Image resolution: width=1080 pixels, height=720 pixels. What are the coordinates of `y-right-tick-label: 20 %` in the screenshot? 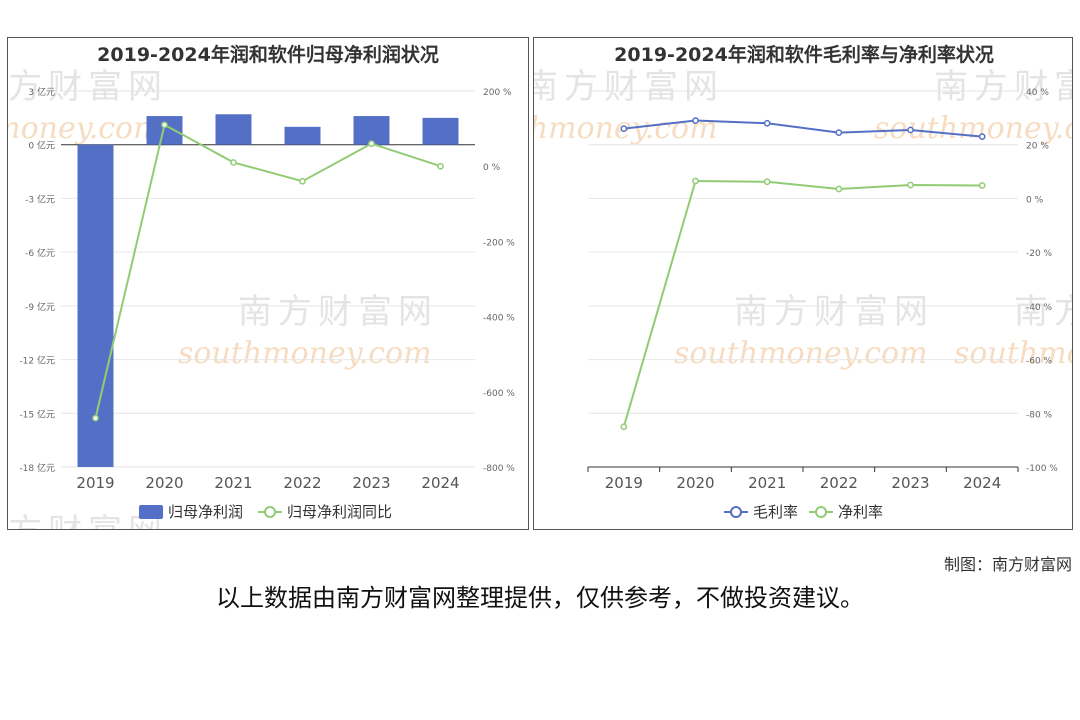 It's located at (1037, 147).